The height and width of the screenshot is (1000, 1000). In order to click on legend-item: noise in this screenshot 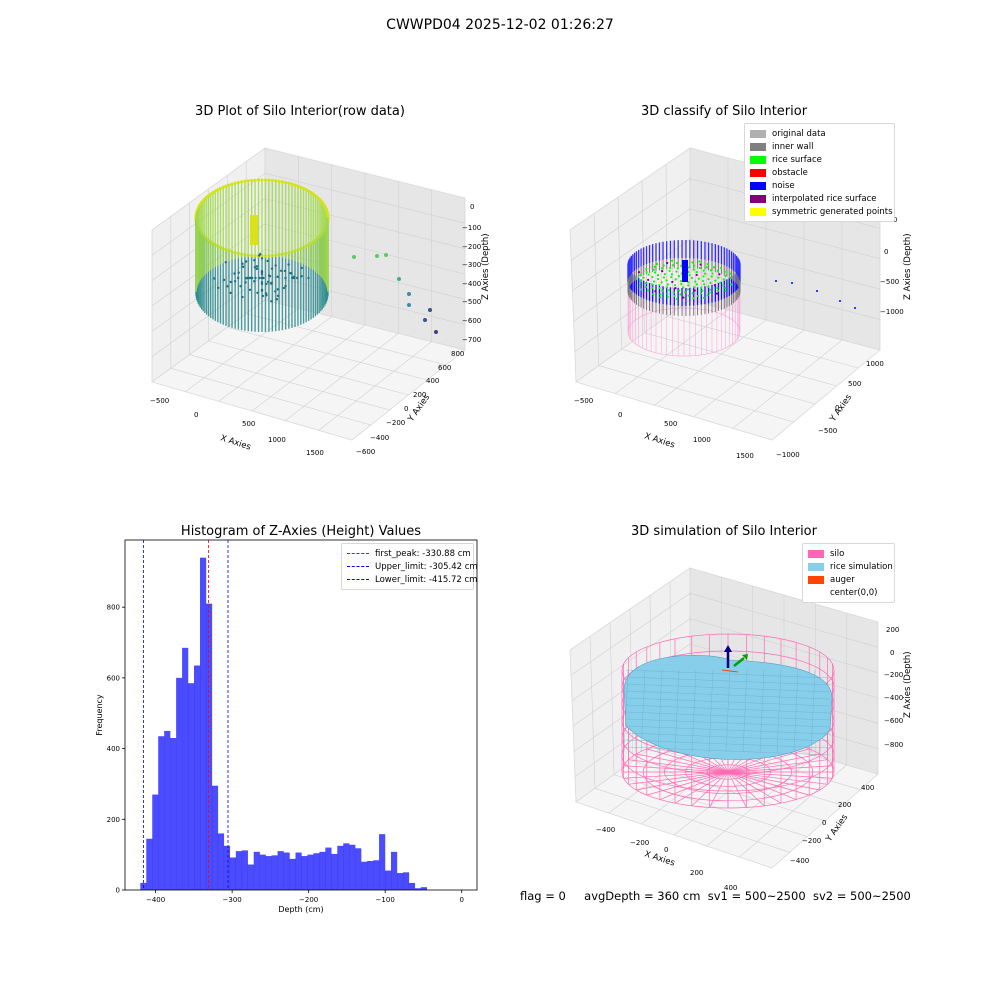, I will do `click(819, 185)`.